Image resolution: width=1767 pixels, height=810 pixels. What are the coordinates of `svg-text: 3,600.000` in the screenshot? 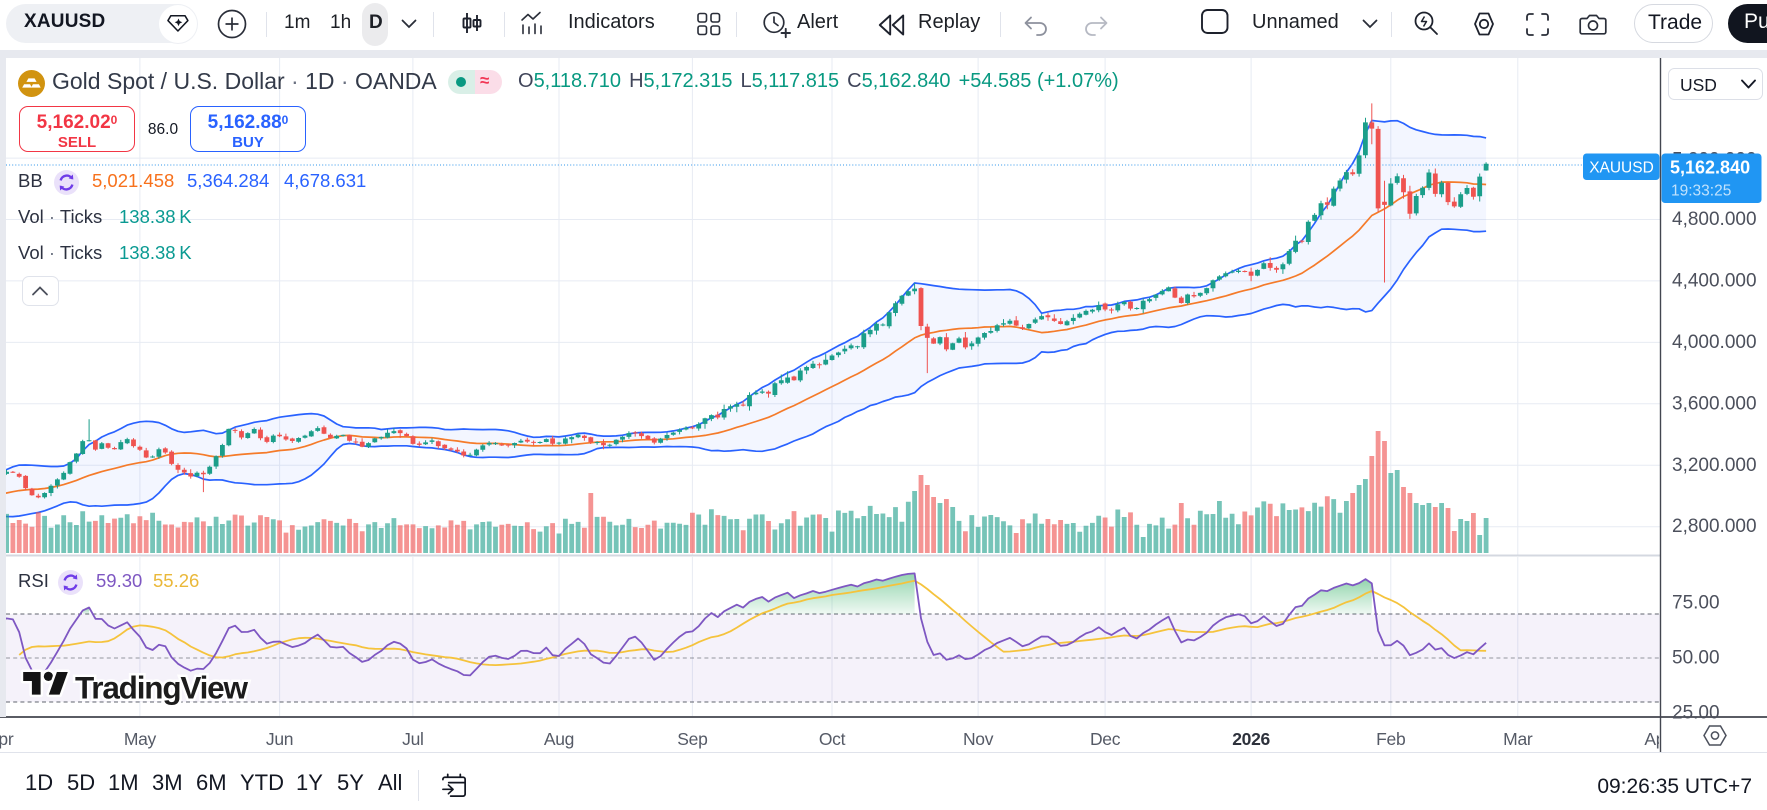 It's located at (1714, 403).